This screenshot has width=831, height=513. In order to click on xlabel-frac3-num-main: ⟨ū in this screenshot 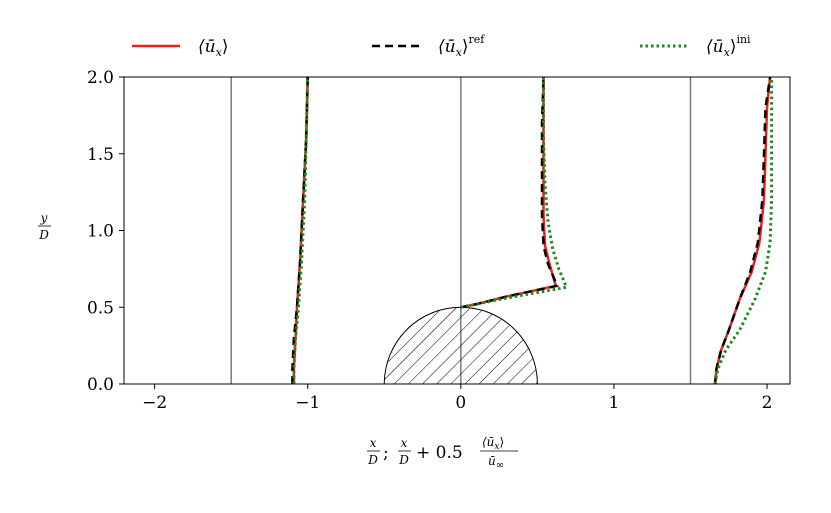, I will do `click(488, 442)`.